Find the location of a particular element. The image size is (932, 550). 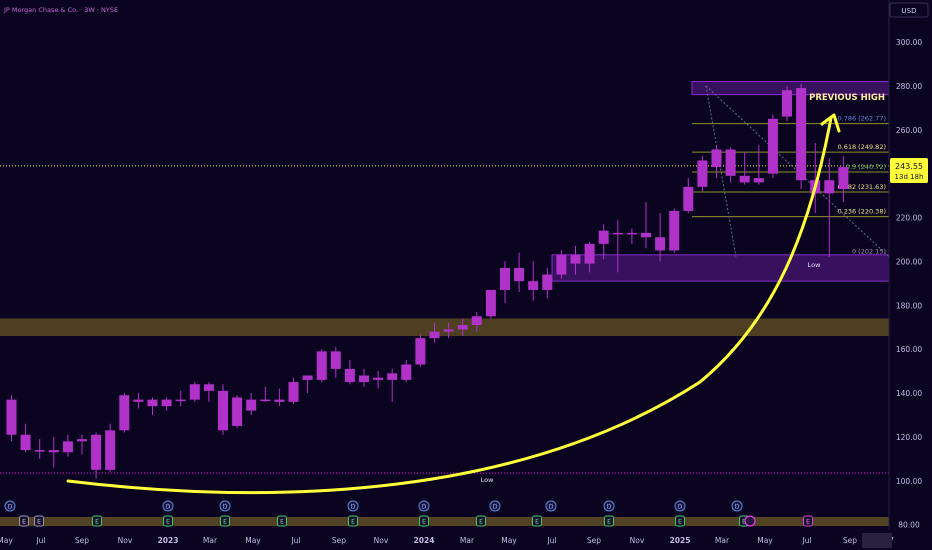

time-tick-label: May is located at coordinates (6, 540).